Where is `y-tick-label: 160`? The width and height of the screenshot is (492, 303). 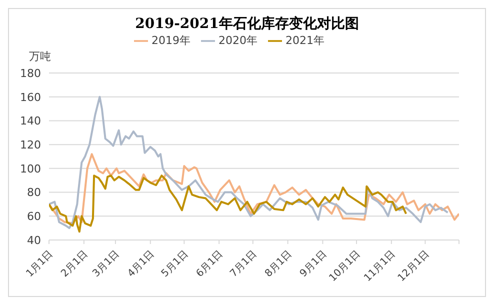 y-tick-label: 160 is located at coordinates (30, 97).